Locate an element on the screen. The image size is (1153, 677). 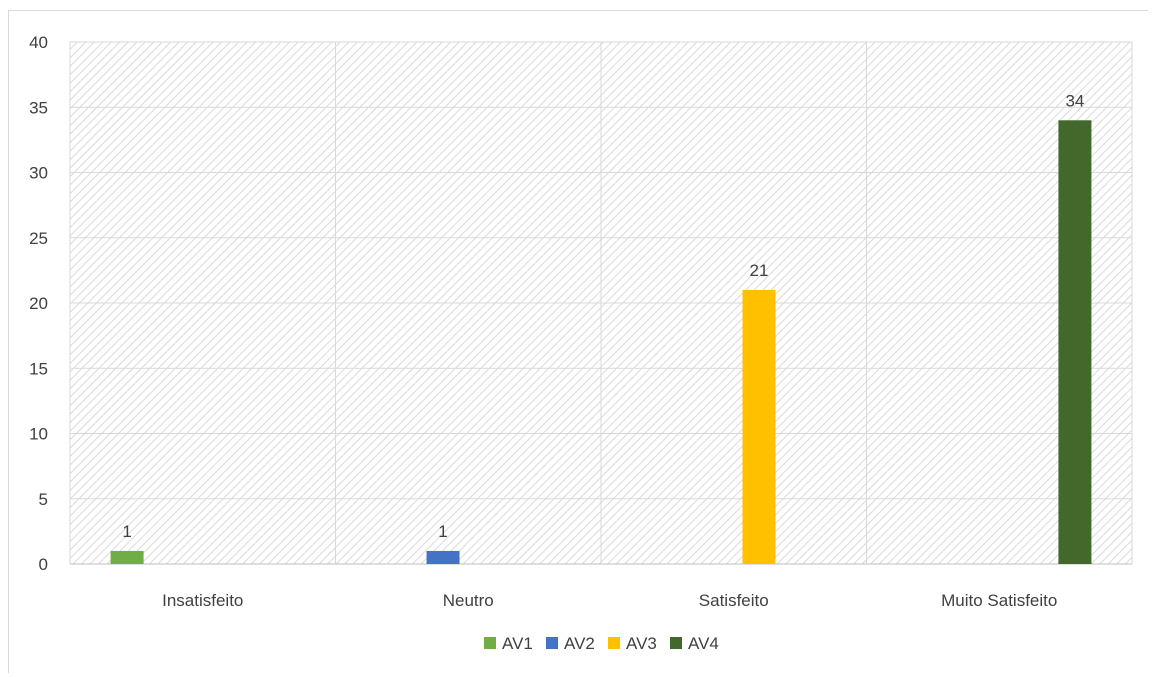
x-category-label: Insatisfeito is located at coordinates (202, 600).